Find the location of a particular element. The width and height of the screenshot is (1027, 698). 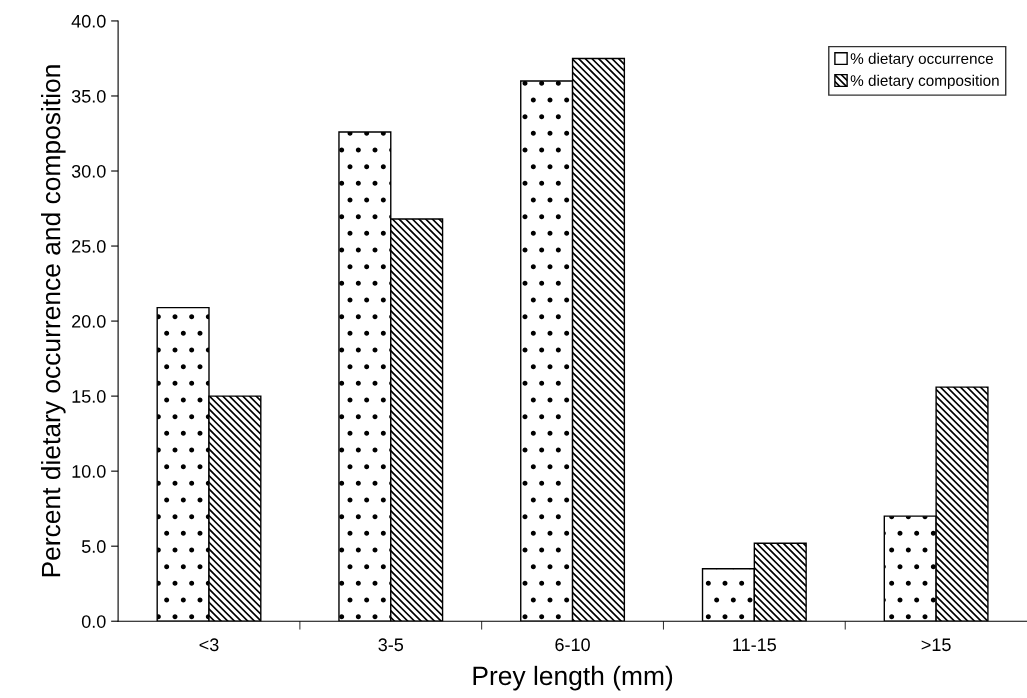

y-tick-label: 20.0 is located at coordinates (89, 321).